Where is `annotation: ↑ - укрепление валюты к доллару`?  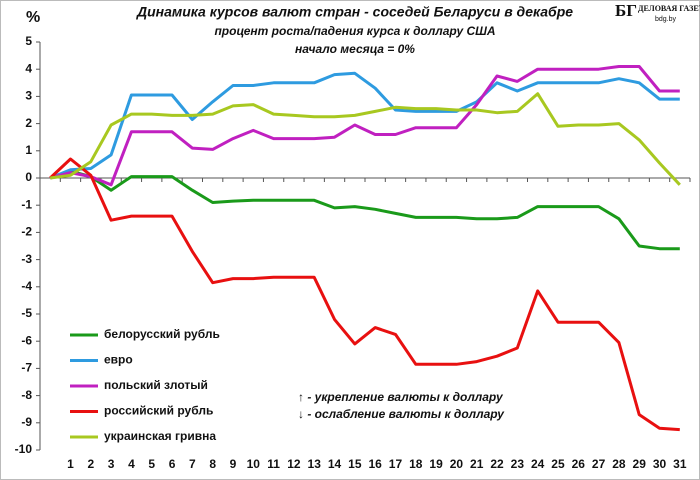
annotation: ↑ - укрепление валюты к доллару is located at coordinates (401, 397).